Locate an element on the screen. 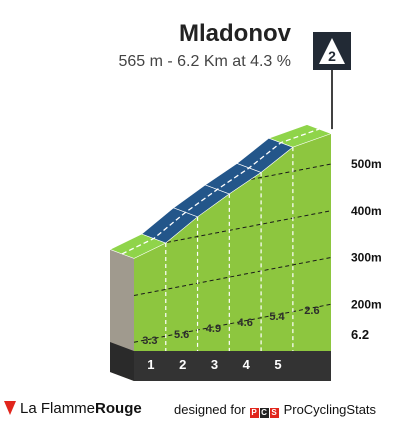  pcs-letter: C is located at coordinates (264, 413).